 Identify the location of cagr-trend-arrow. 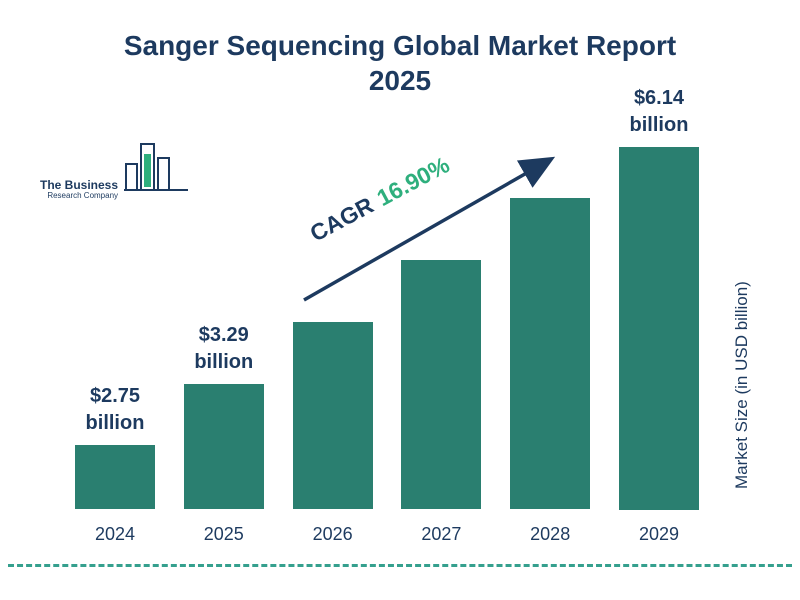
(431, 230).